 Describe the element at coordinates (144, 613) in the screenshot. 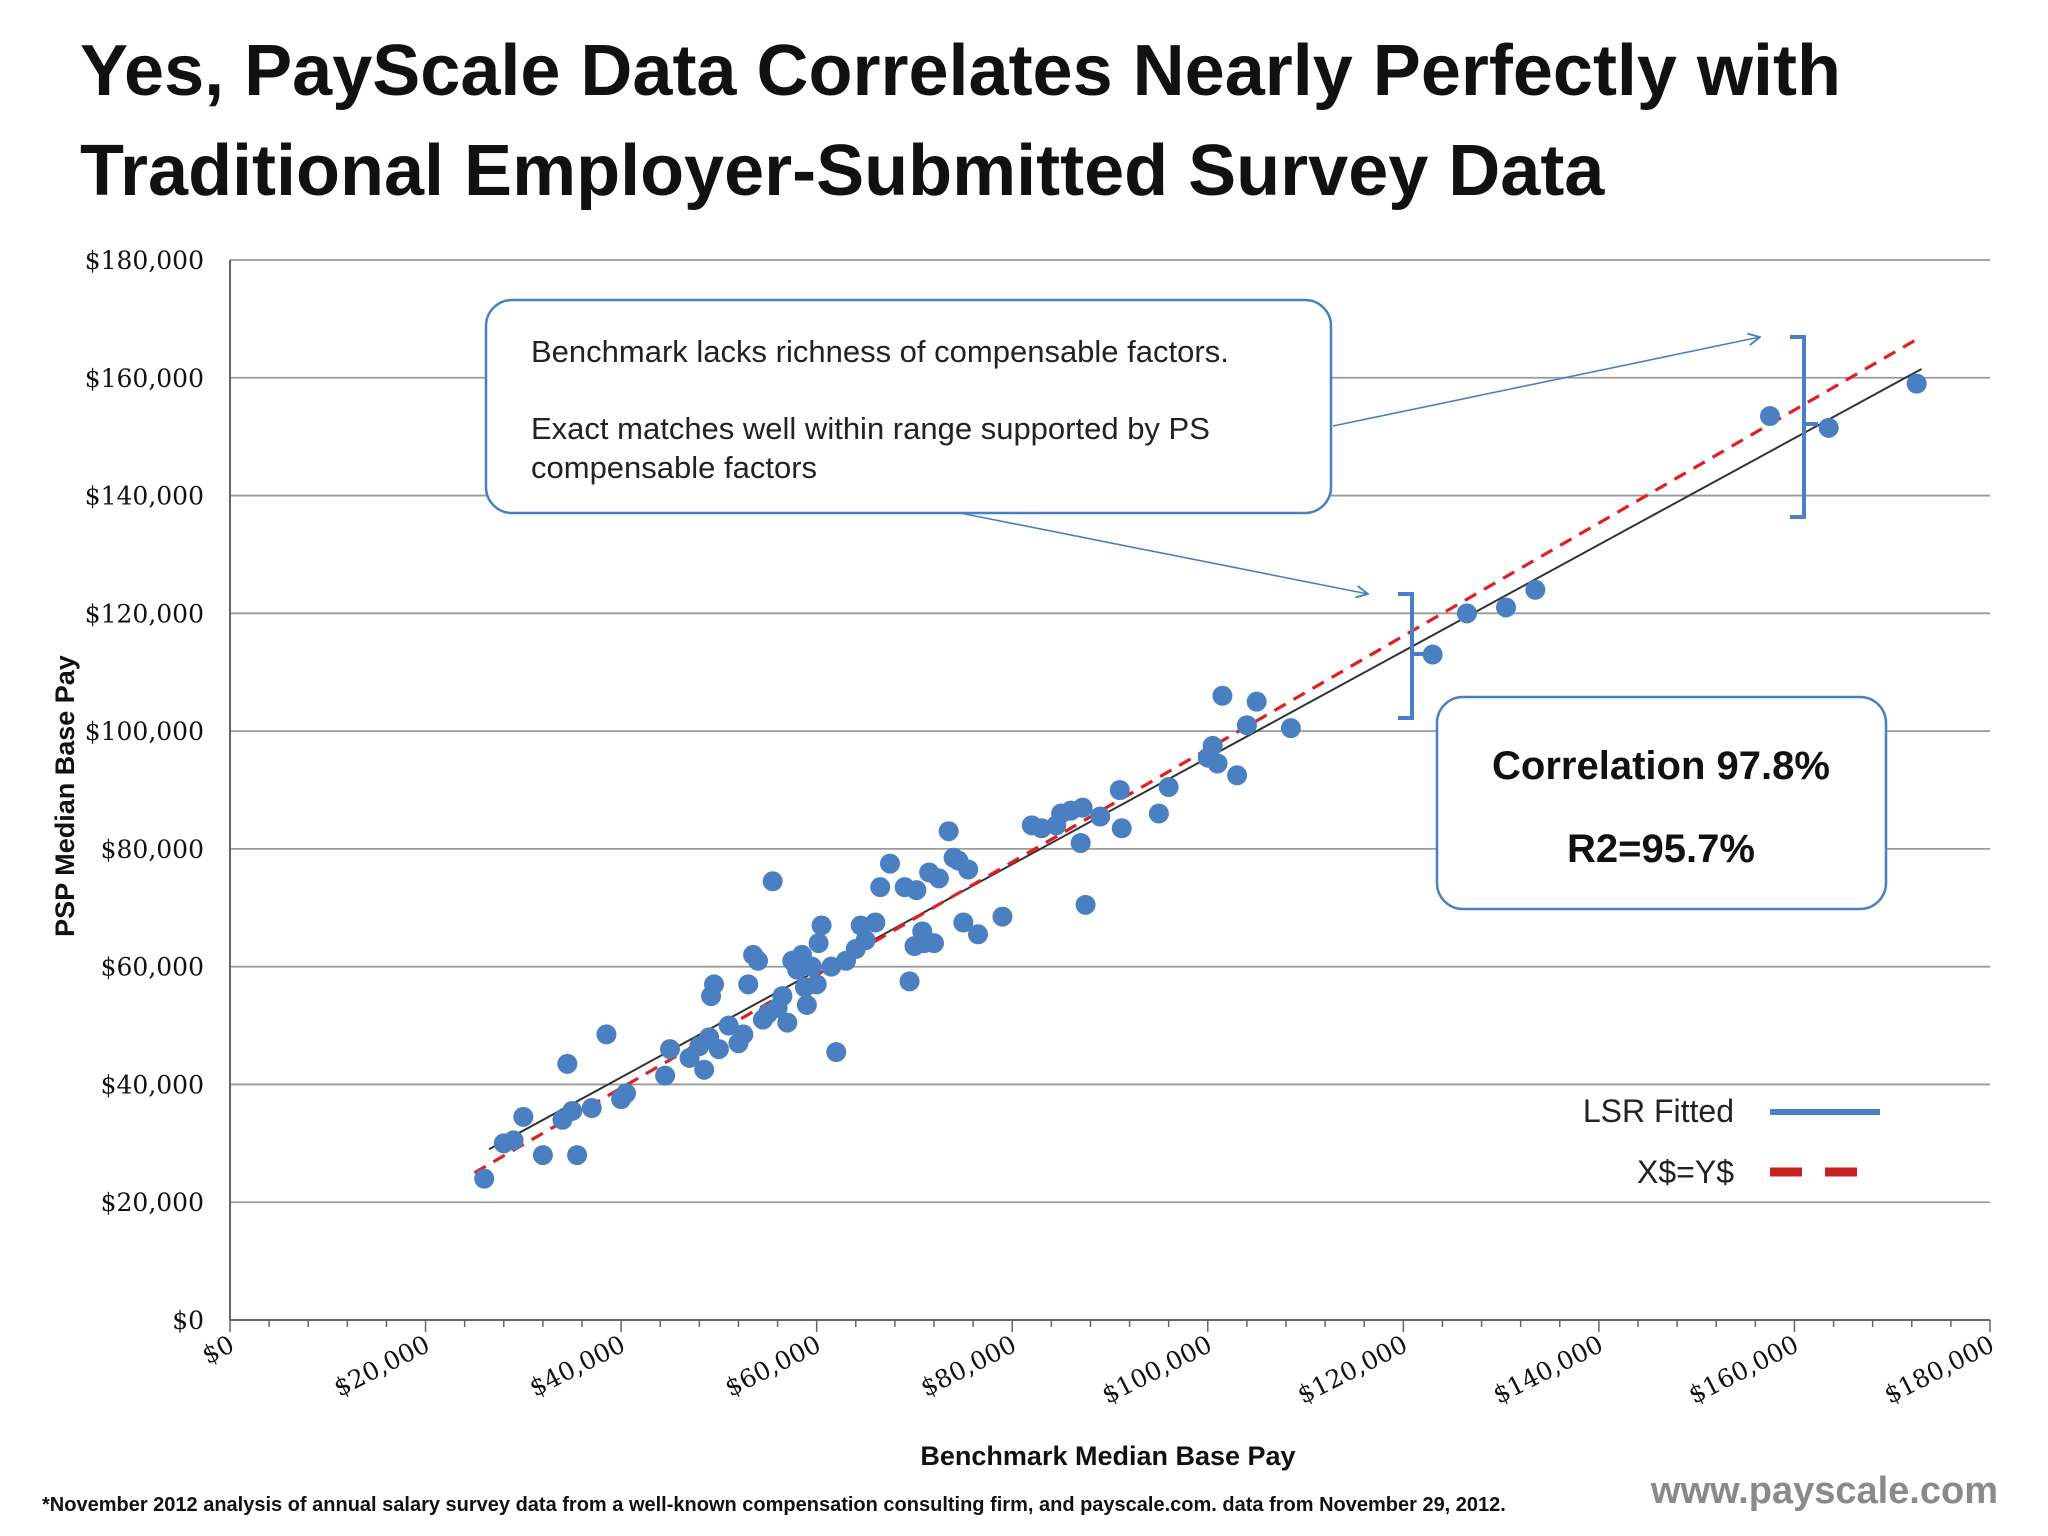

I see `y-tick-label: $120,000` at that location.